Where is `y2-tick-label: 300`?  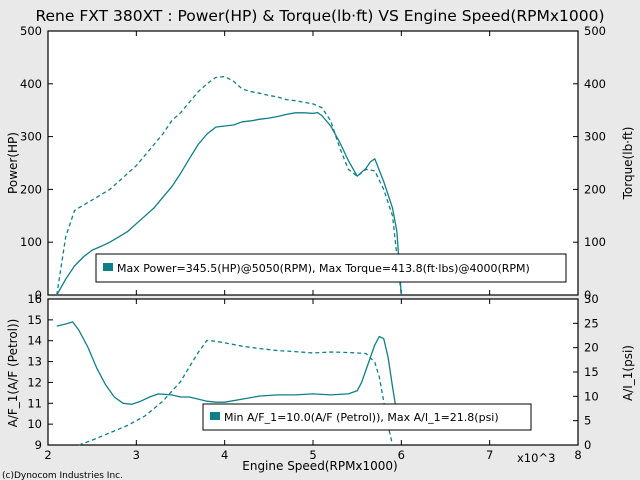
y2-tick-label: 300 is located at coordinates (595, 137).